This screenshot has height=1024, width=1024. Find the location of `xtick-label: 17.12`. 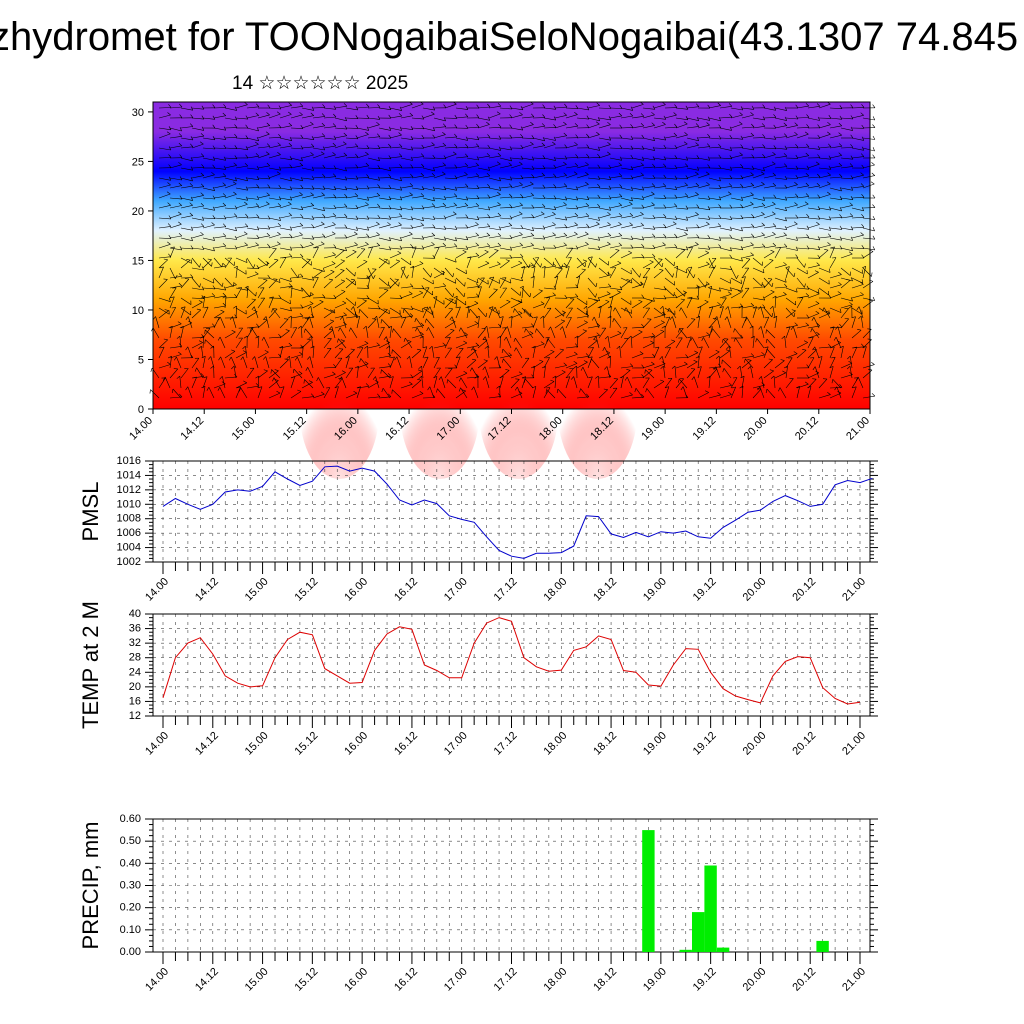

xtick-label: 17.12 is located at coordinates (506, 590).